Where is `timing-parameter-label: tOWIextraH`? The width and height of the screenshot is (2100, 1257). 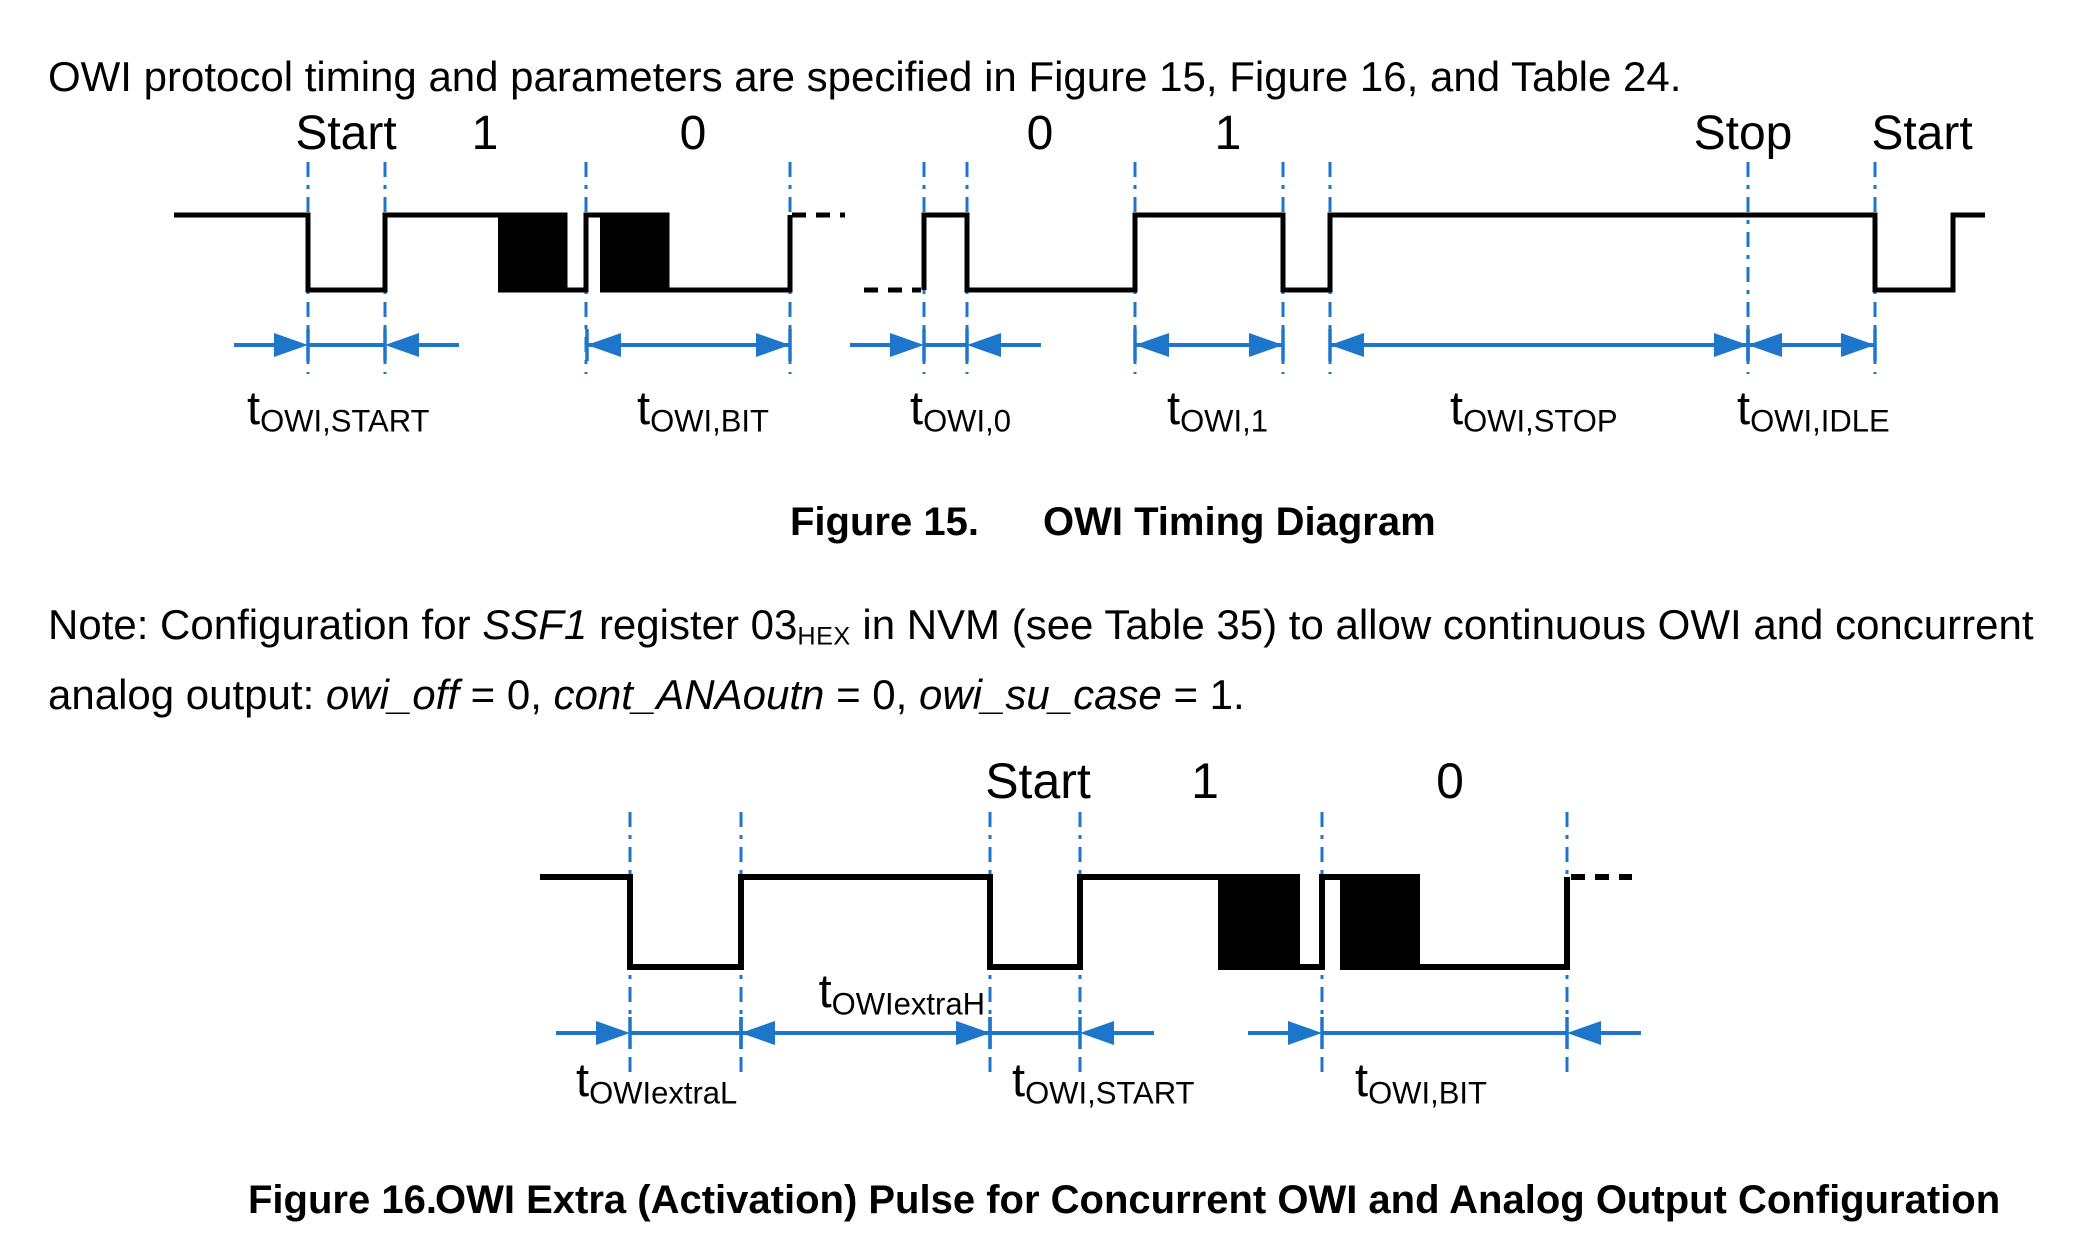
timing-parameter-label: tOWIextraH is located at coordinates (901, 993).